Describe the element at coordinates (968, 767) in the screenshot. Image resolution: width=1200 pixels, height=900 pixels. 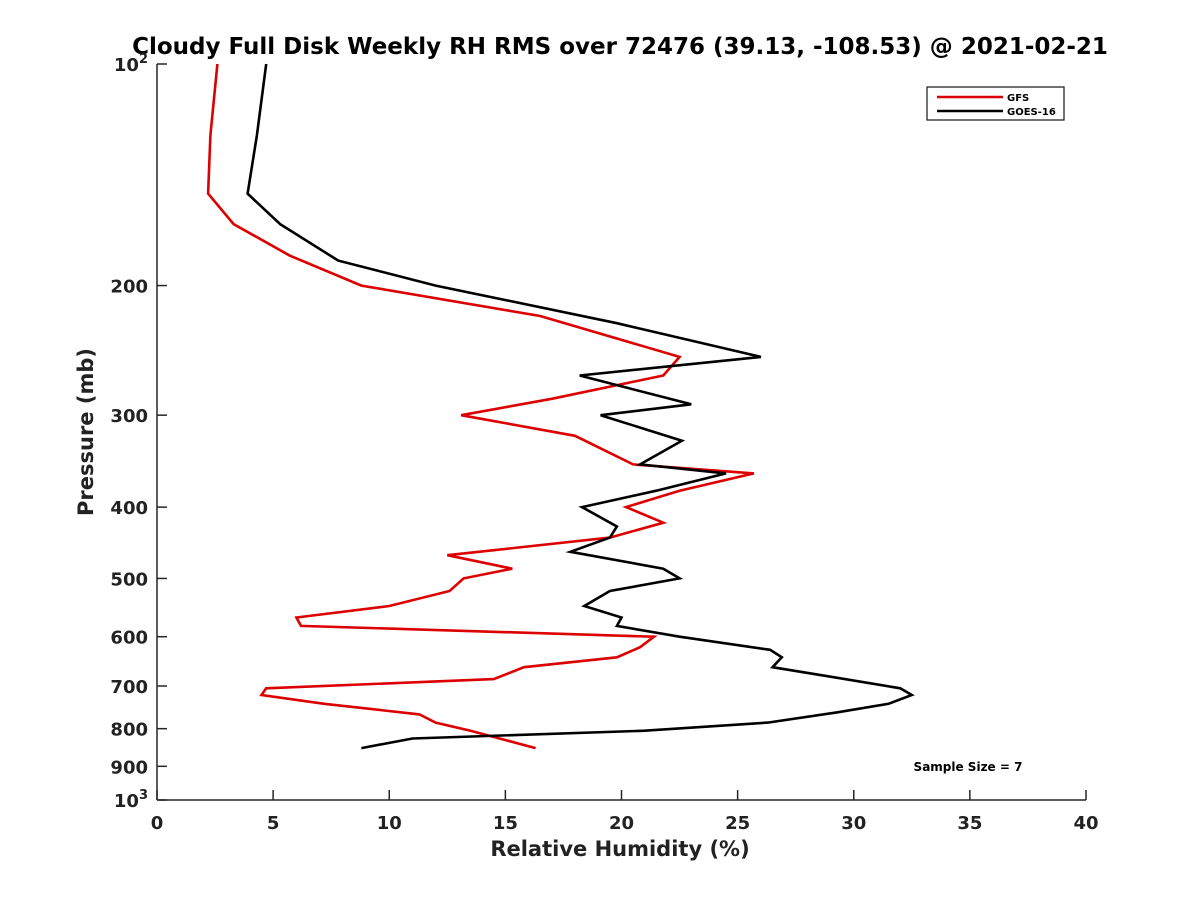
I see `sample-size-annotation: Sample Size = 7` at that location.